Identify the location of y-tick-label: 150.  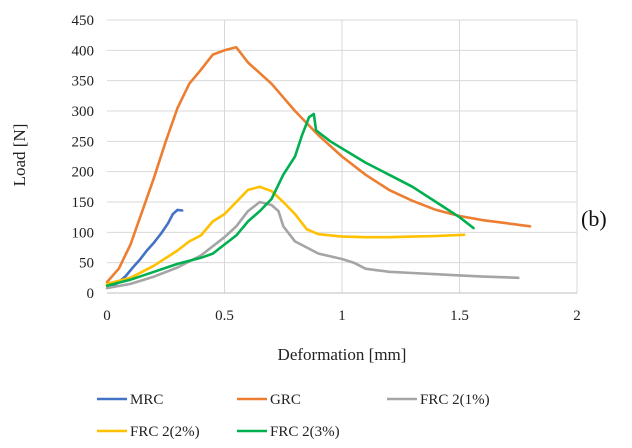
(83, 203).